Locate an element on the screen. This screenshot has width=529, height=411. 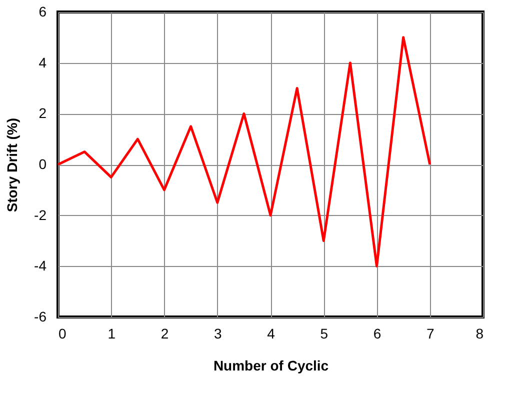
y-tick-label: -6 is located at coordinates (40, 316).